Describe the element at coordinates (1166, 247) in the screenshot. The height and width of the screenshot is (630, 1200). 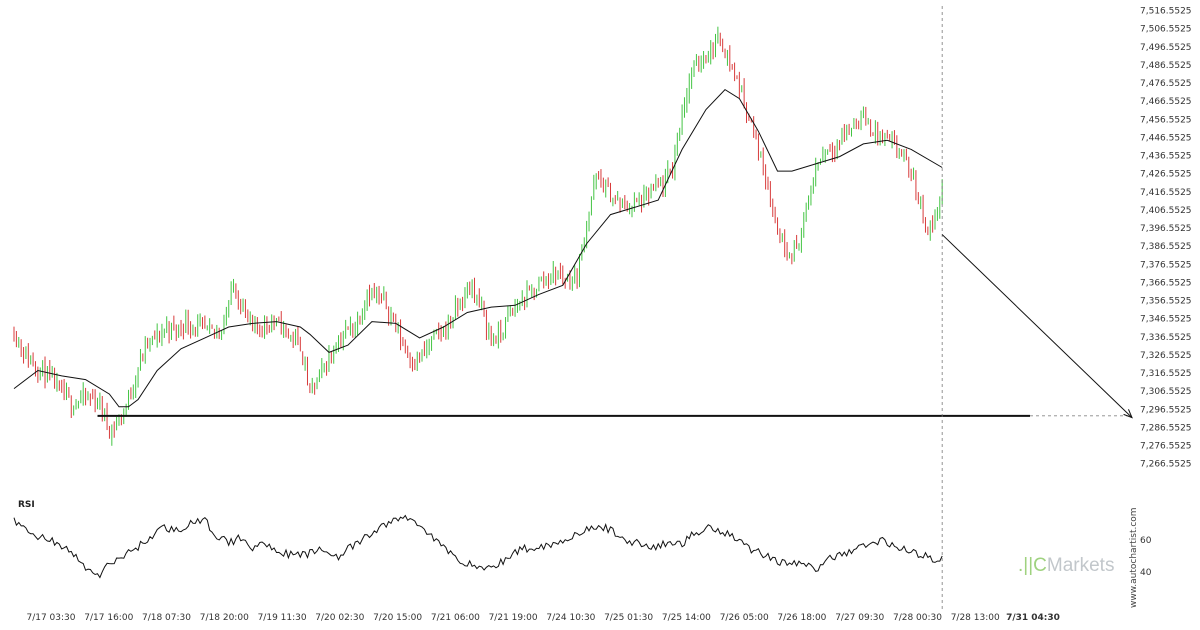
I see `y-tick-label: 7,386.5525` at that location.